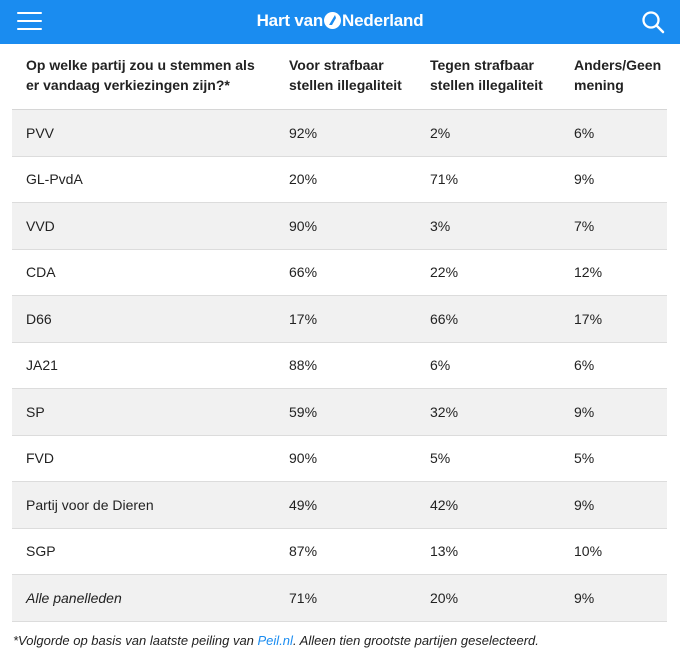 This screenshot has width=680, height=661. I want to click on table-row: PVV 92% 2% 6%, so click(339, 133).